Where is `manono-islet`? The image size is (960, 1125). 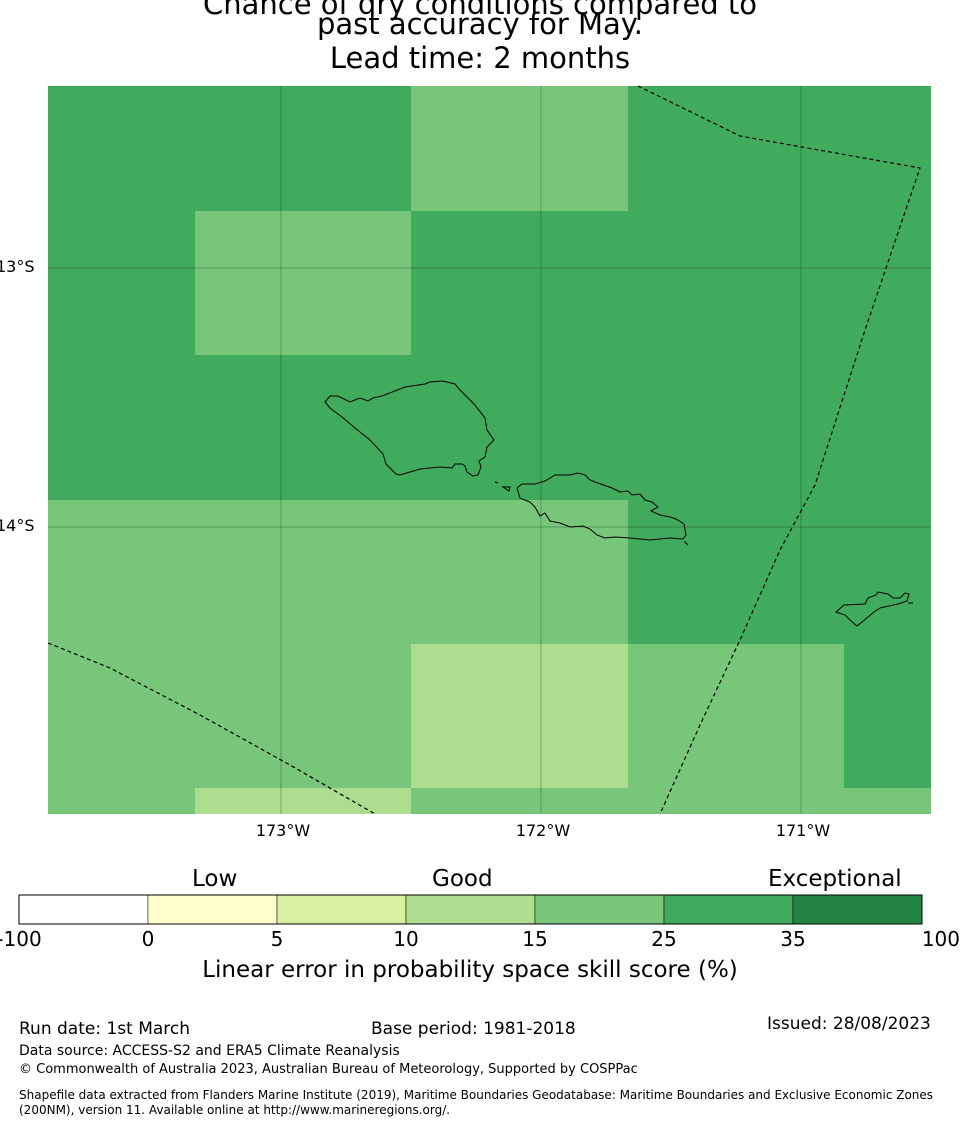 manono-islet is located at coordinates (506, 489).